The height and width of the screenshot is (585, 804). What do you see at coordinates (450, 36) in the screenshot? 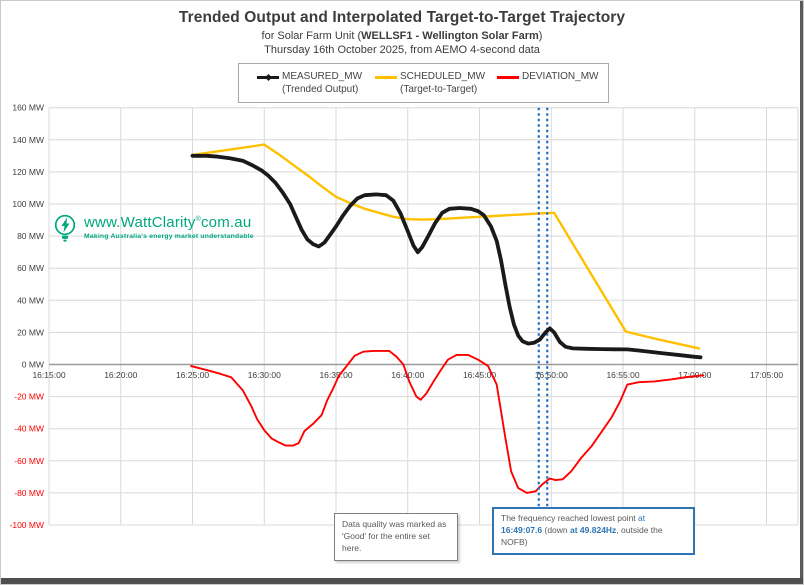
I see `unit-name: WELLSF1 - Wellington Solar Farm` at bounding box center [450, 36].